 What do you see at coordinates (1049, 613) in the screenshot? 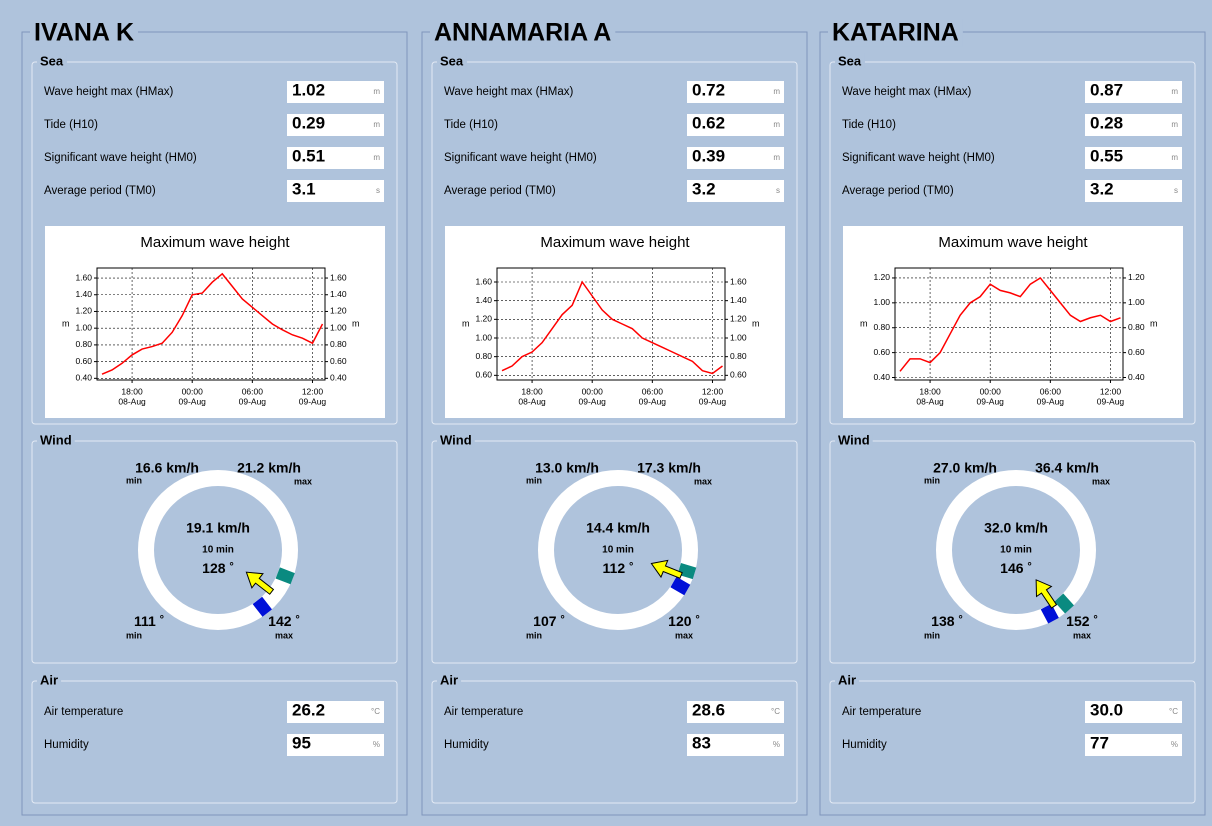
I see `dir-max-sector` at bounding box center [1049, 613].